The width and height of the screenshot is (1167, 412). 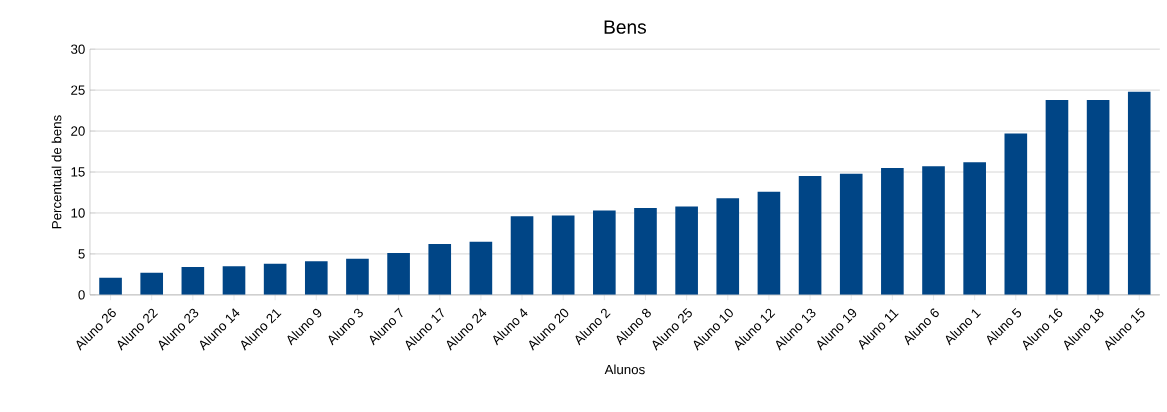 I want to click on y-tick-label: 0, so click(x=81, y=295).